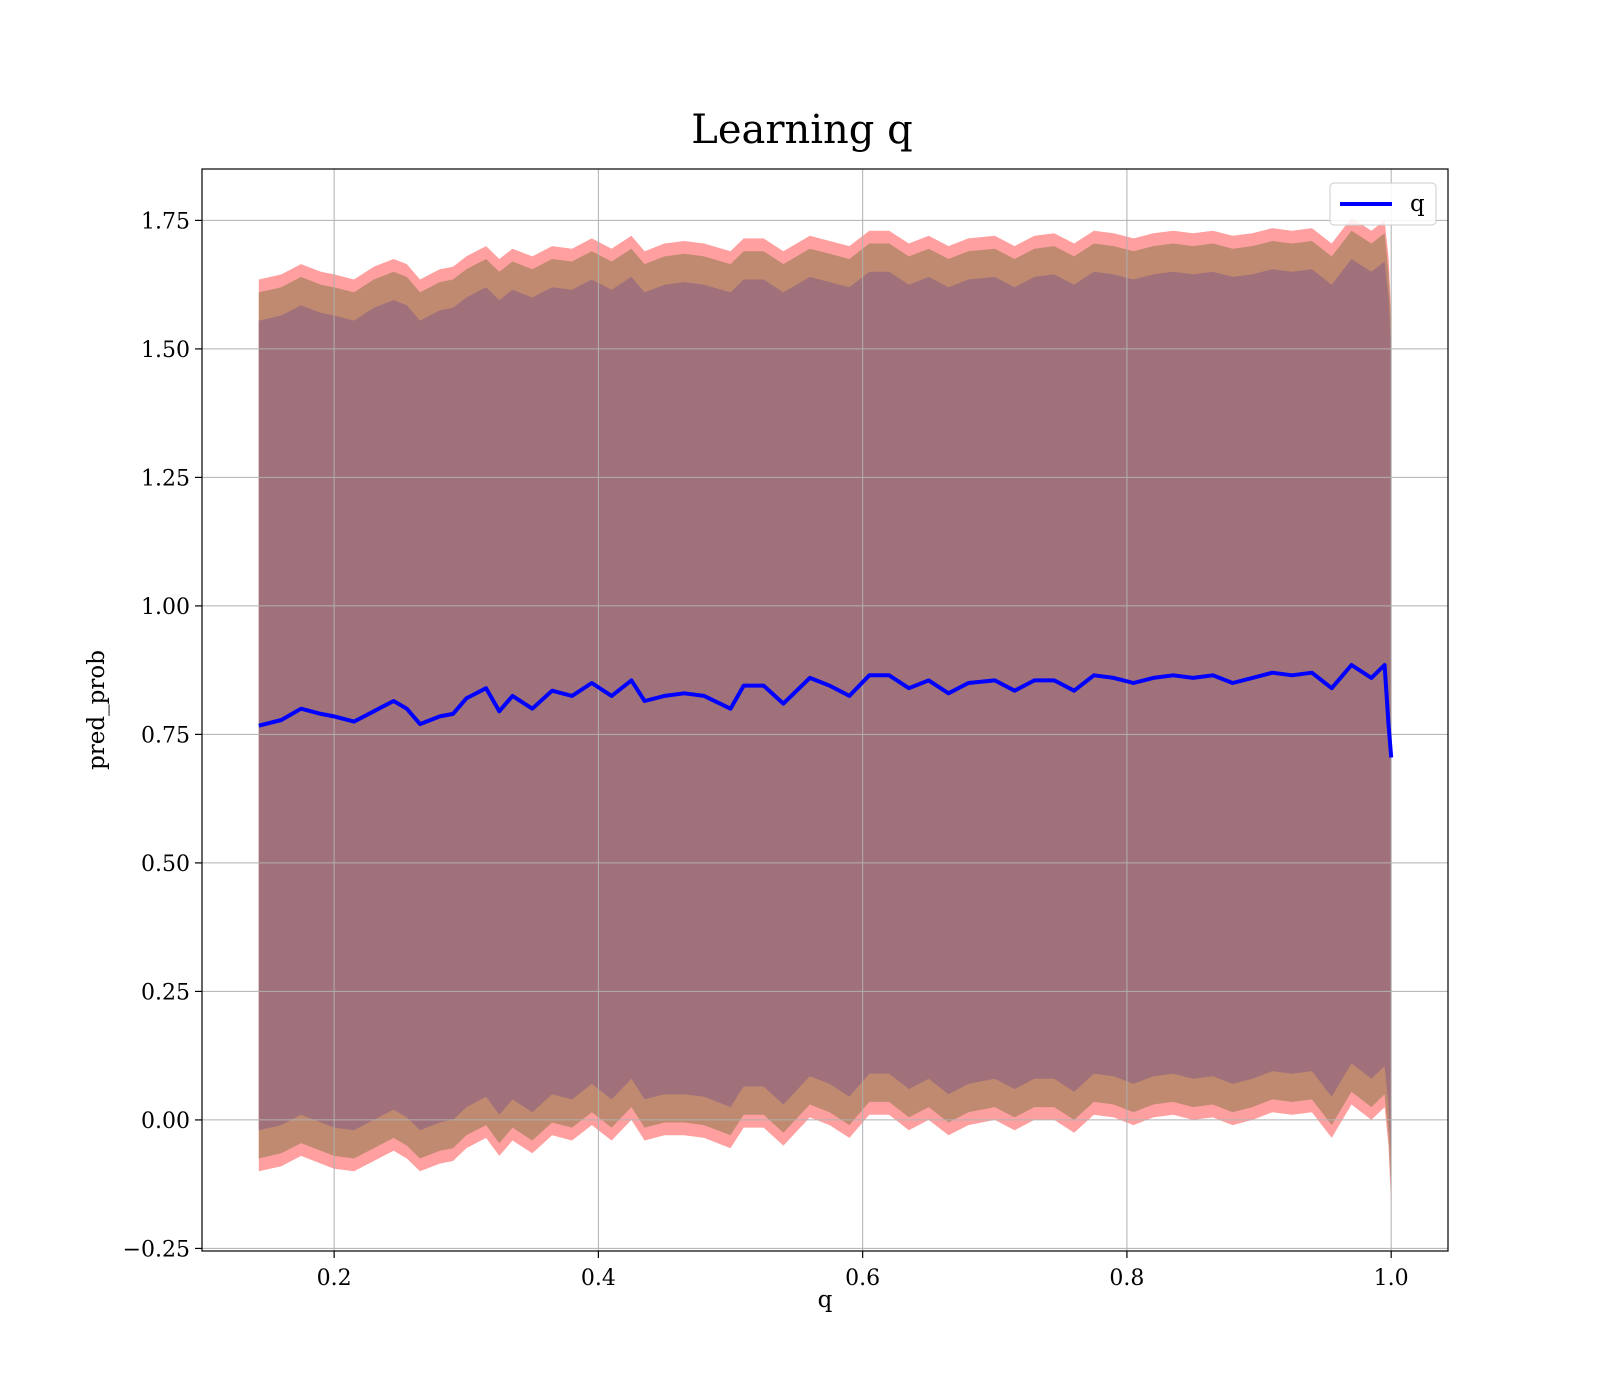 This screenshot has height=1400, width=1600. I want to click on y-tick-label-4: 0.75, so click(165, 735).